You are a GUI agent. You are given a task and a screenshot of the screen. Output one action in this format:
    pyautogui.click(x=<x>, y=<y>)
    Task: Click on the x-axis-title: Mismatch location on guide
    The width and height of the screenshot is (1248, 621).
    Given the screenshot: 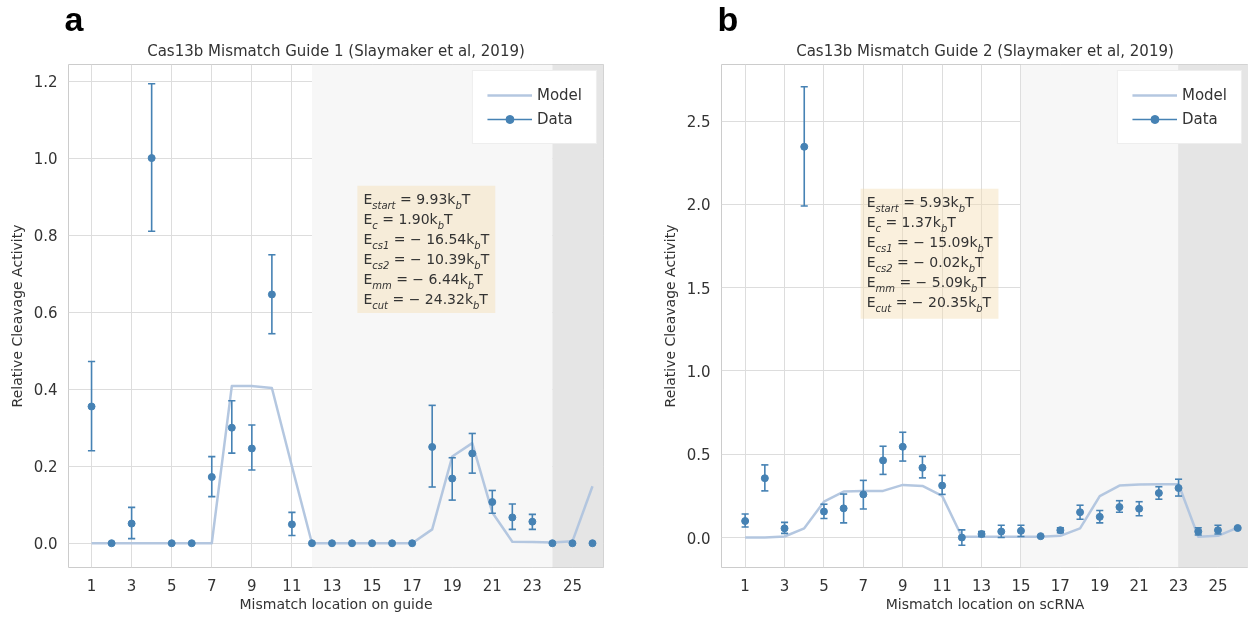 What is the action you would take?
    pyautogui.click(x=336, y=603)
    